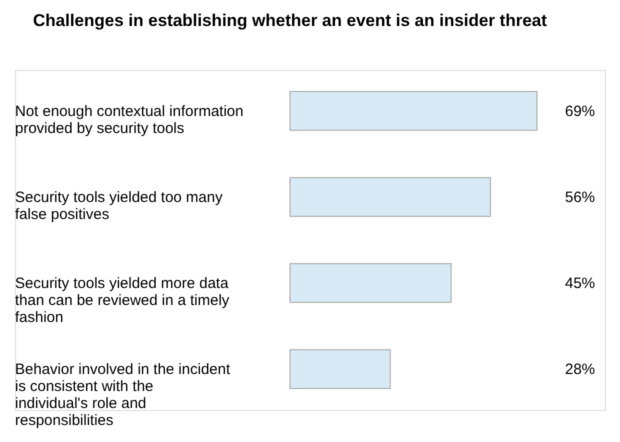  Describe the element at coordinates (580, 283) in the screenshot. I see `data-label: 45%` at that location.